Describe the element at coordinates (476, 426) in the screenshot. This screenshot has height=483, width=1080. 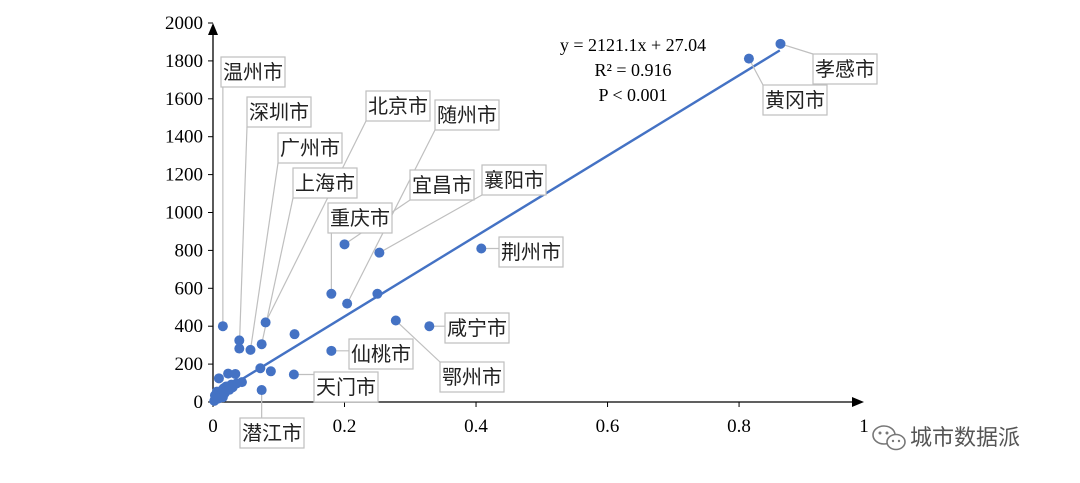
I see `x-tick-label: 0.4` at that location.